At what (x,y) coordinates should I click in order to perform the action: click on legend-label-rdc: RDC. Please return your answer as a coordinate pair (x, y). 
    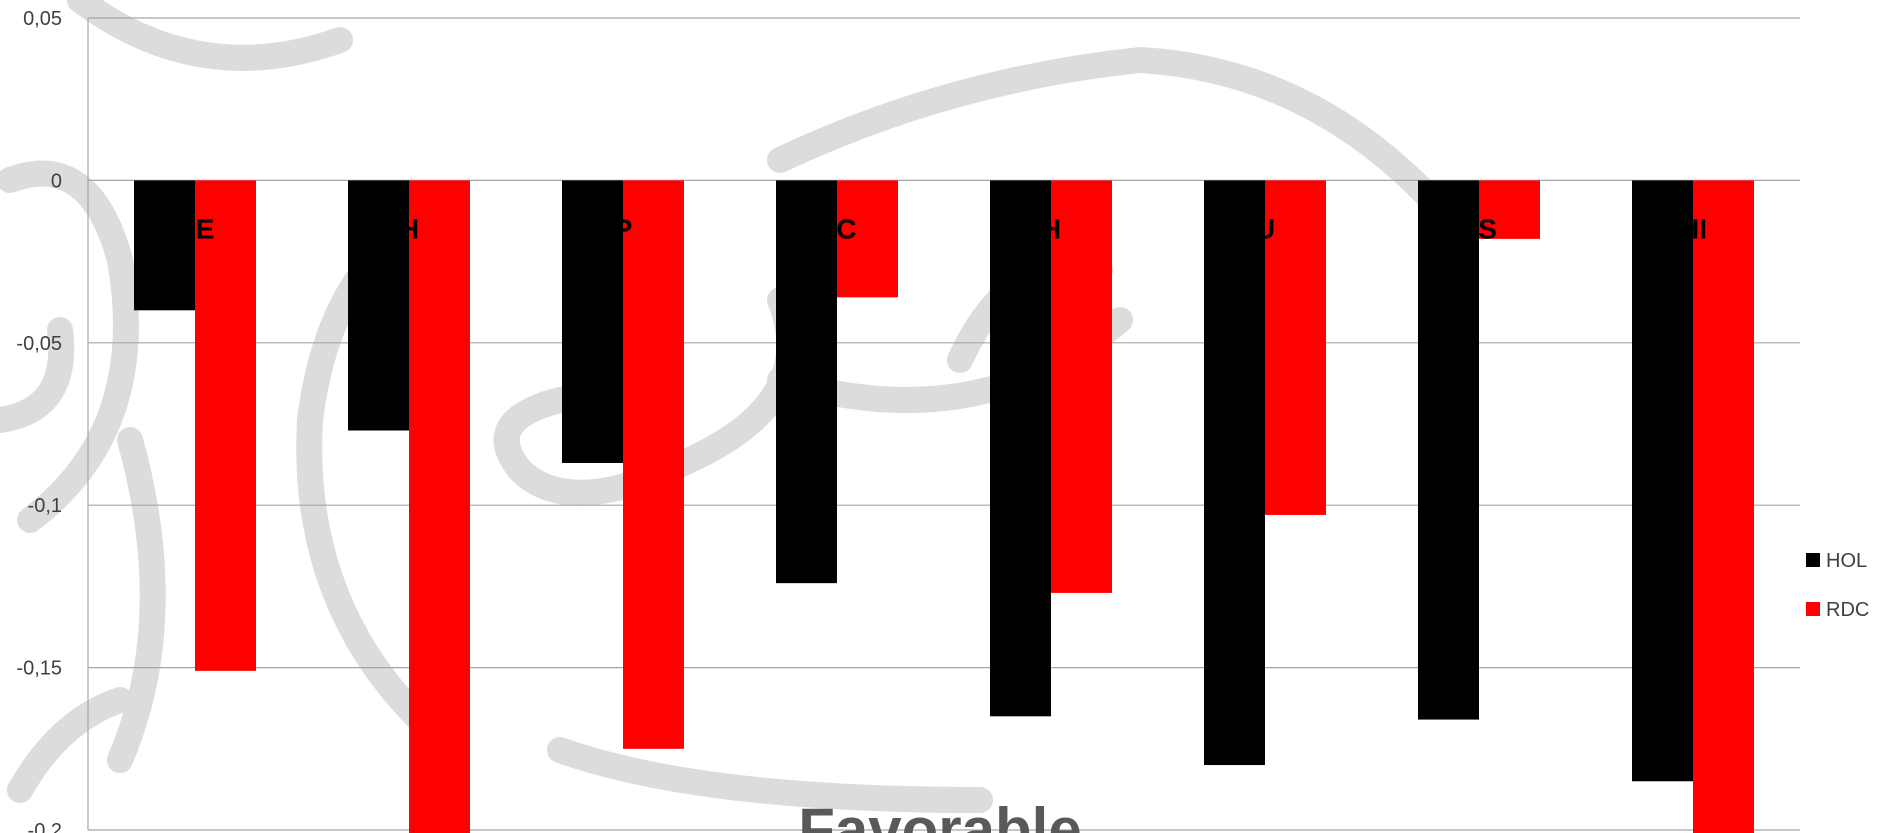
    Looking at the image, I should click on (1847, 610).